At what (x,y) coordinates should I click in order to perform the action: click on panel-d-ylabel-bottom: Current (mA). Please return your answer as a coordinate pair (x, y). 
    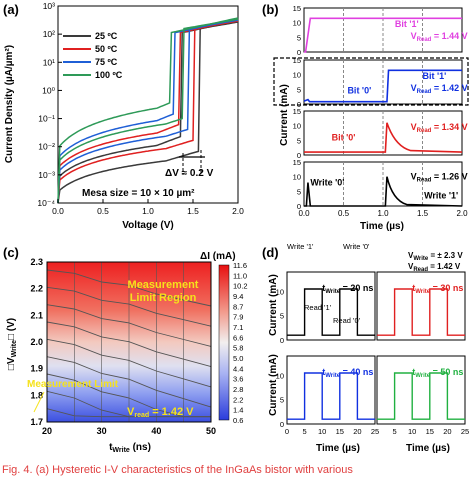
    Looking at the image, I should click on (273, 385).